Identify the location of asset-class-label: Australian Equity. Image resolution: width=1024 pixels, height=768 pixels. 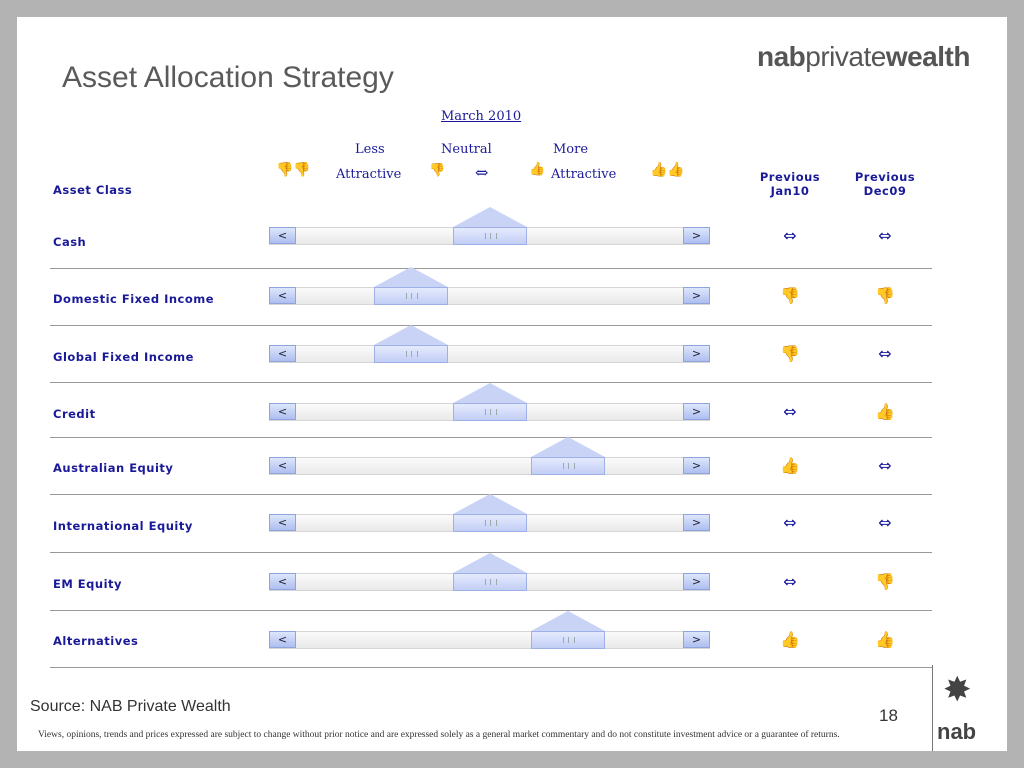
(113, 468).